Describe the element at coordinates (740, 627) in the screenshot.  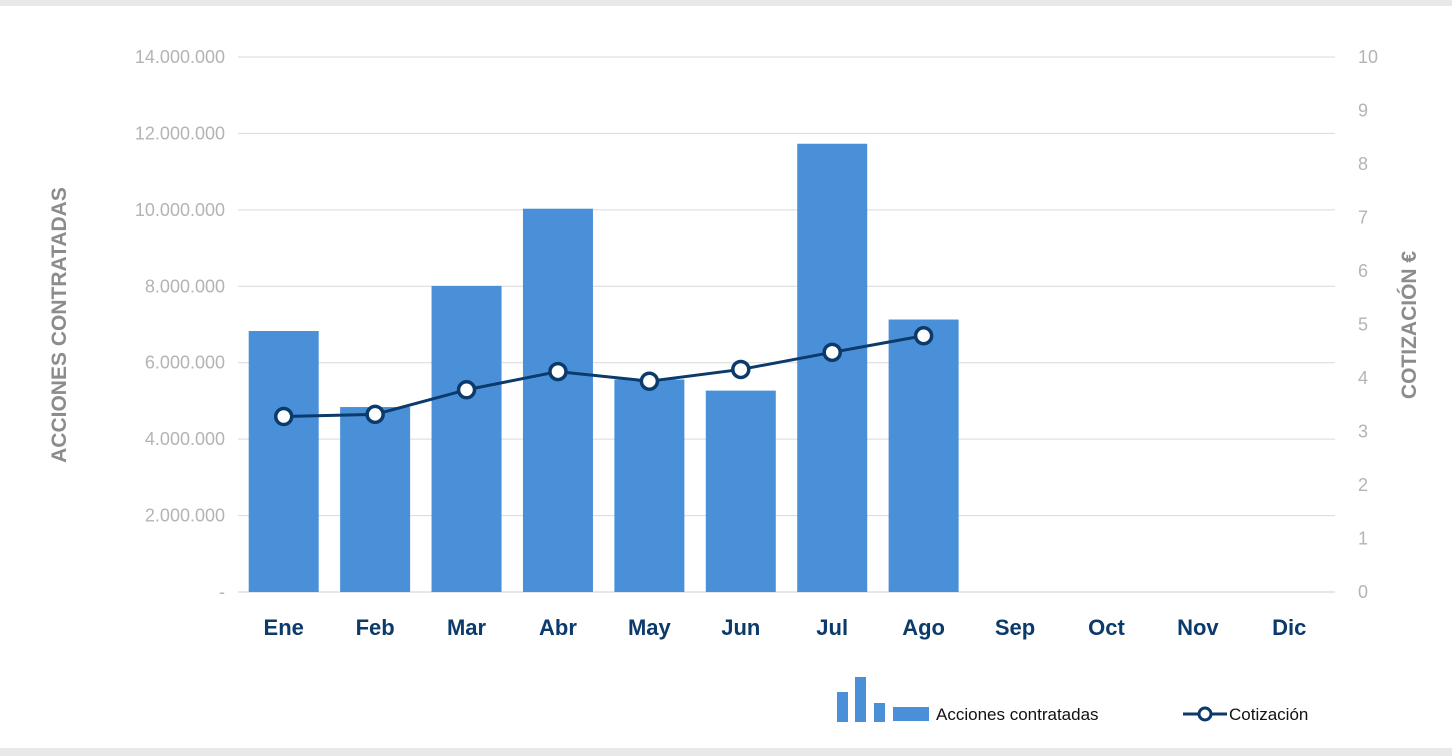
I see `x-tick-label: Jun` at that location.